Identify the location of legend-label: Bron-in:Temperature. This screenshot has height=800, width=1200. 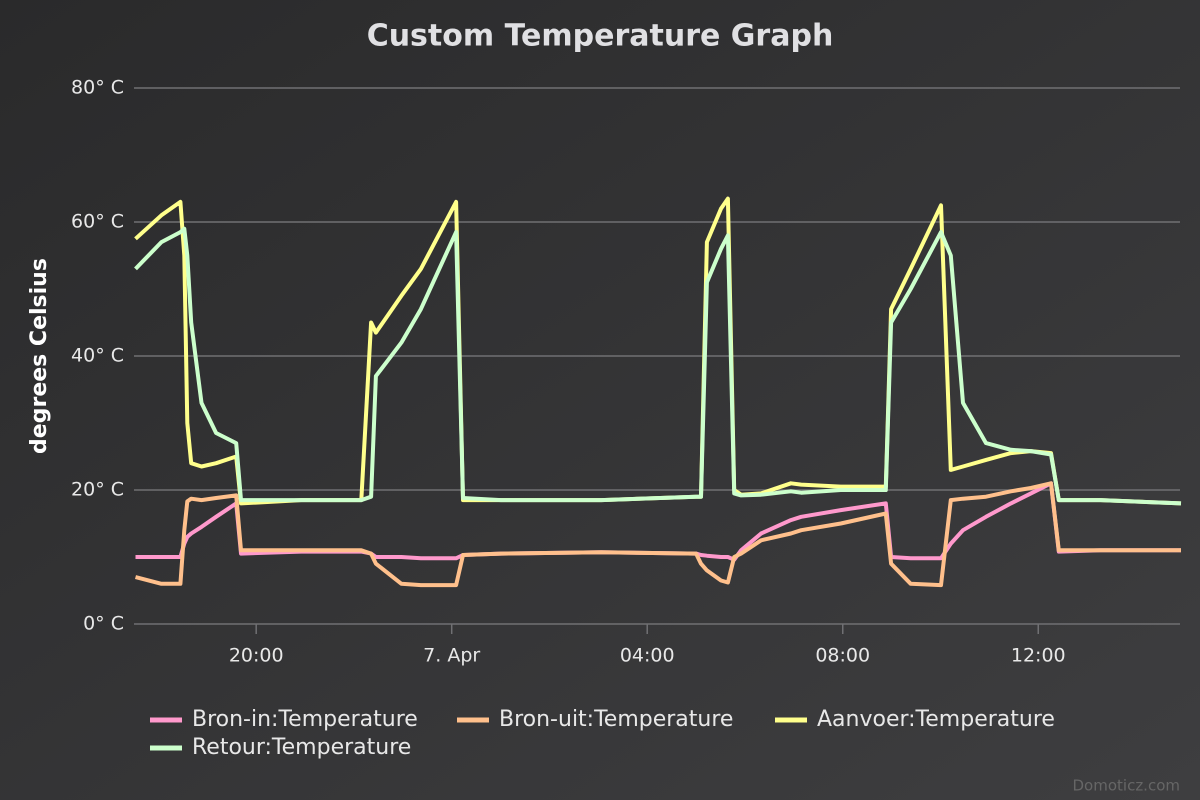
(305, 719).